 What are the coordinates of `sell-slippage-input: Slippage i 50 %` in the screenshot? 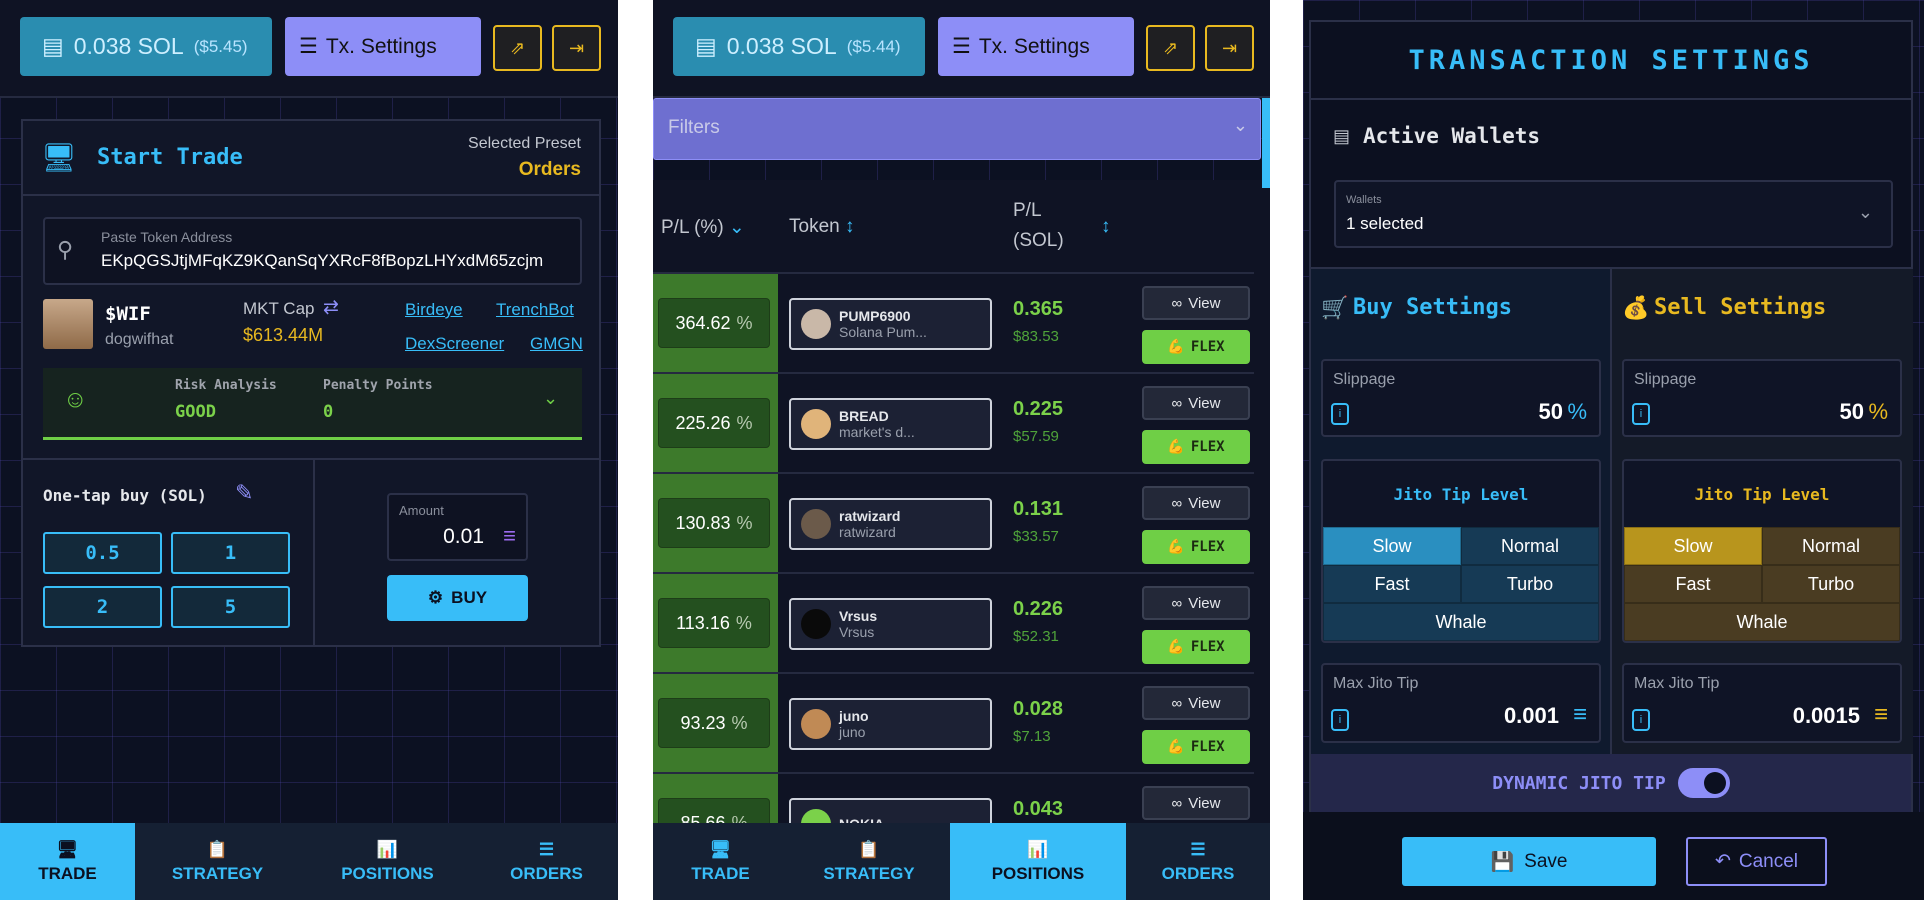 It's located at (1762, 398).